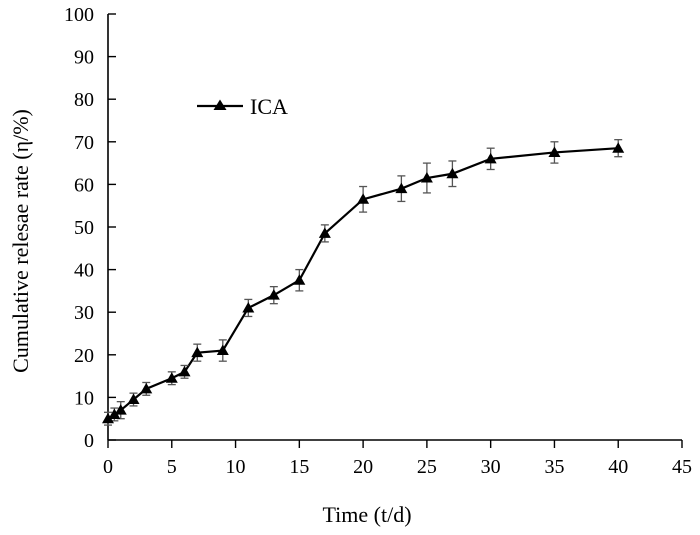 The width and height of the screenshot is (700, 535). Describe the element at coordinates (84, 313) in the screenshot. I see `y-tick-label: 30` at that location.